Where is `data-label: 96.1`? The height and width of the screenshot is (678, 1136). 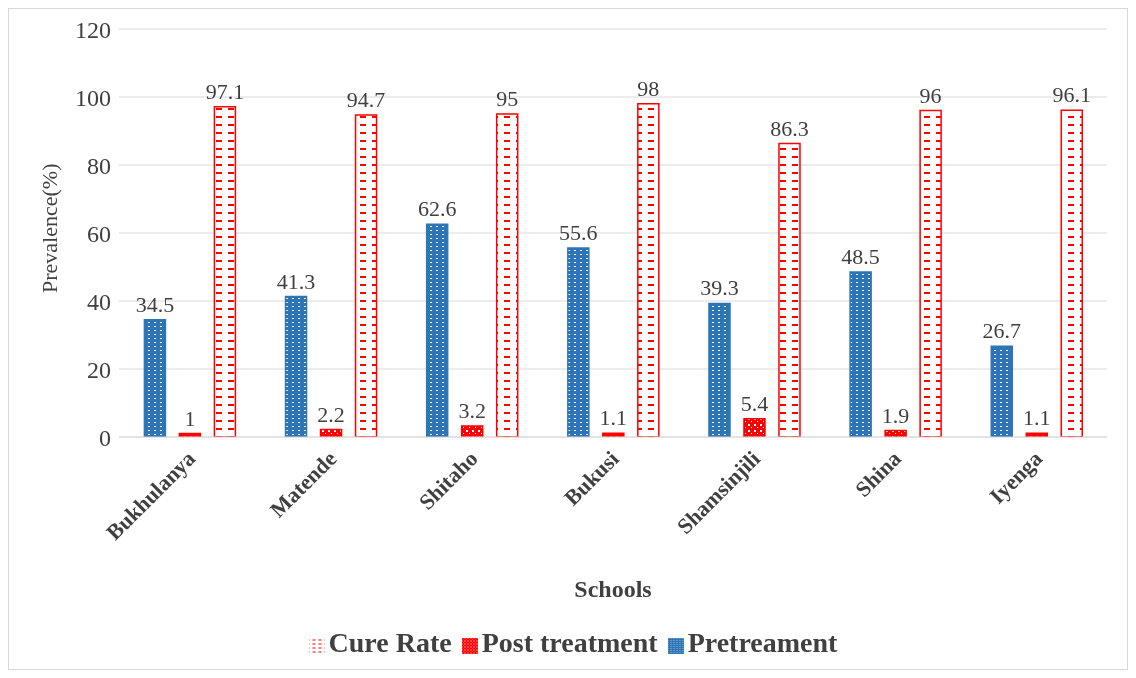
data-label: 96.1 is located at coordinates (1072, 95).